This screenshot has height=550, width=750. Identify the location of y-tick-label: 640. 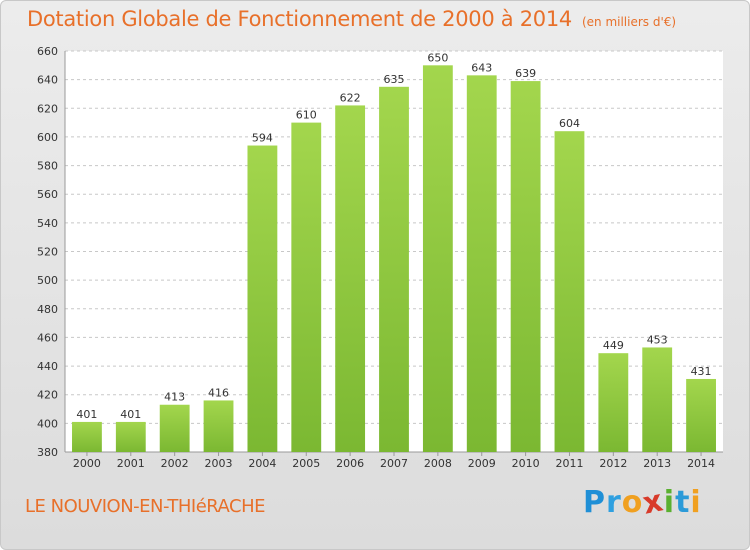
(47, 80).